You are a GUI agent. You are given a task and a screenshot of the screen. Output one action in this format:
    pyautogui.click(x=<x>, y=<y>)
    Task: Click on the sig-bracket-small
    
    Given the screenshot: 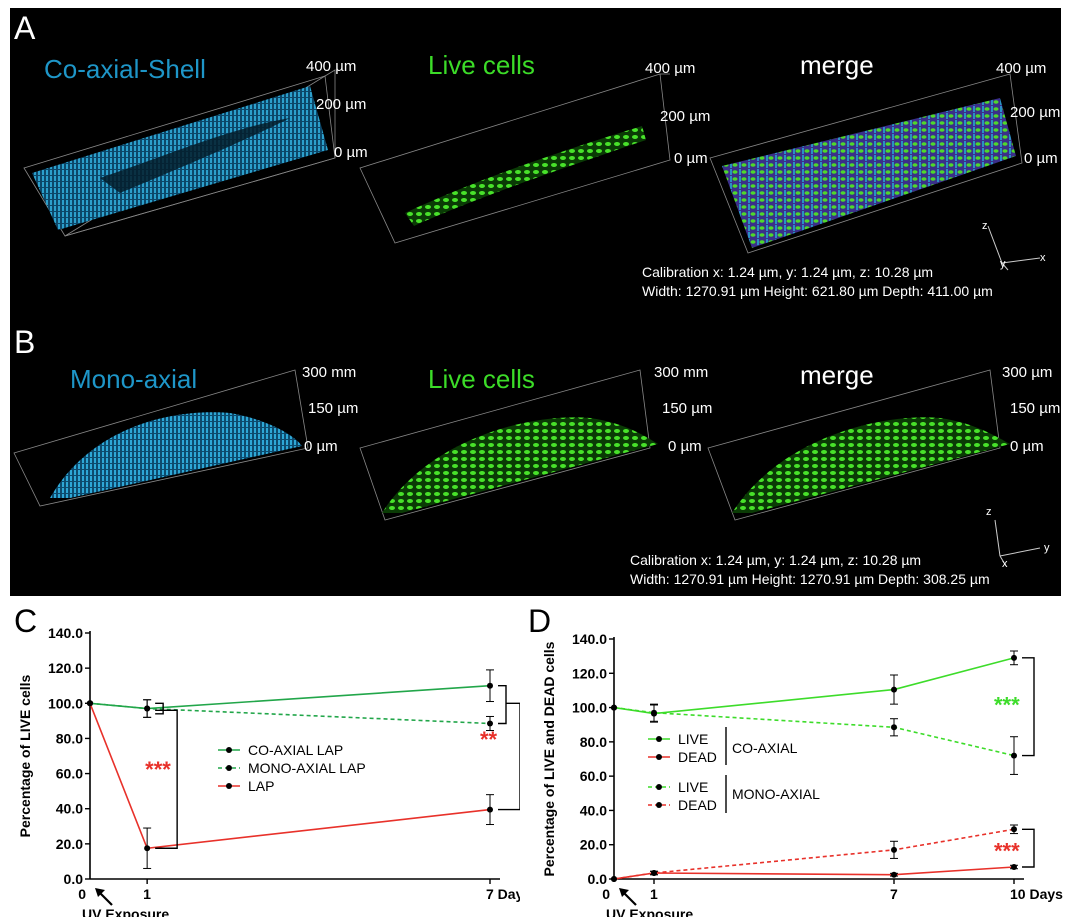 What is the action you would take?
    pyautogui.click(x=159, y=708)
    